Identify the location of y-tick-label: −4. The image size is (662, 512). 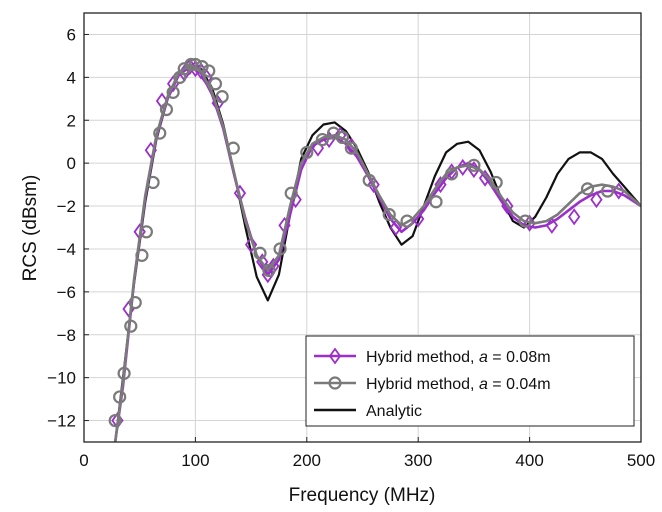
(66, 249).